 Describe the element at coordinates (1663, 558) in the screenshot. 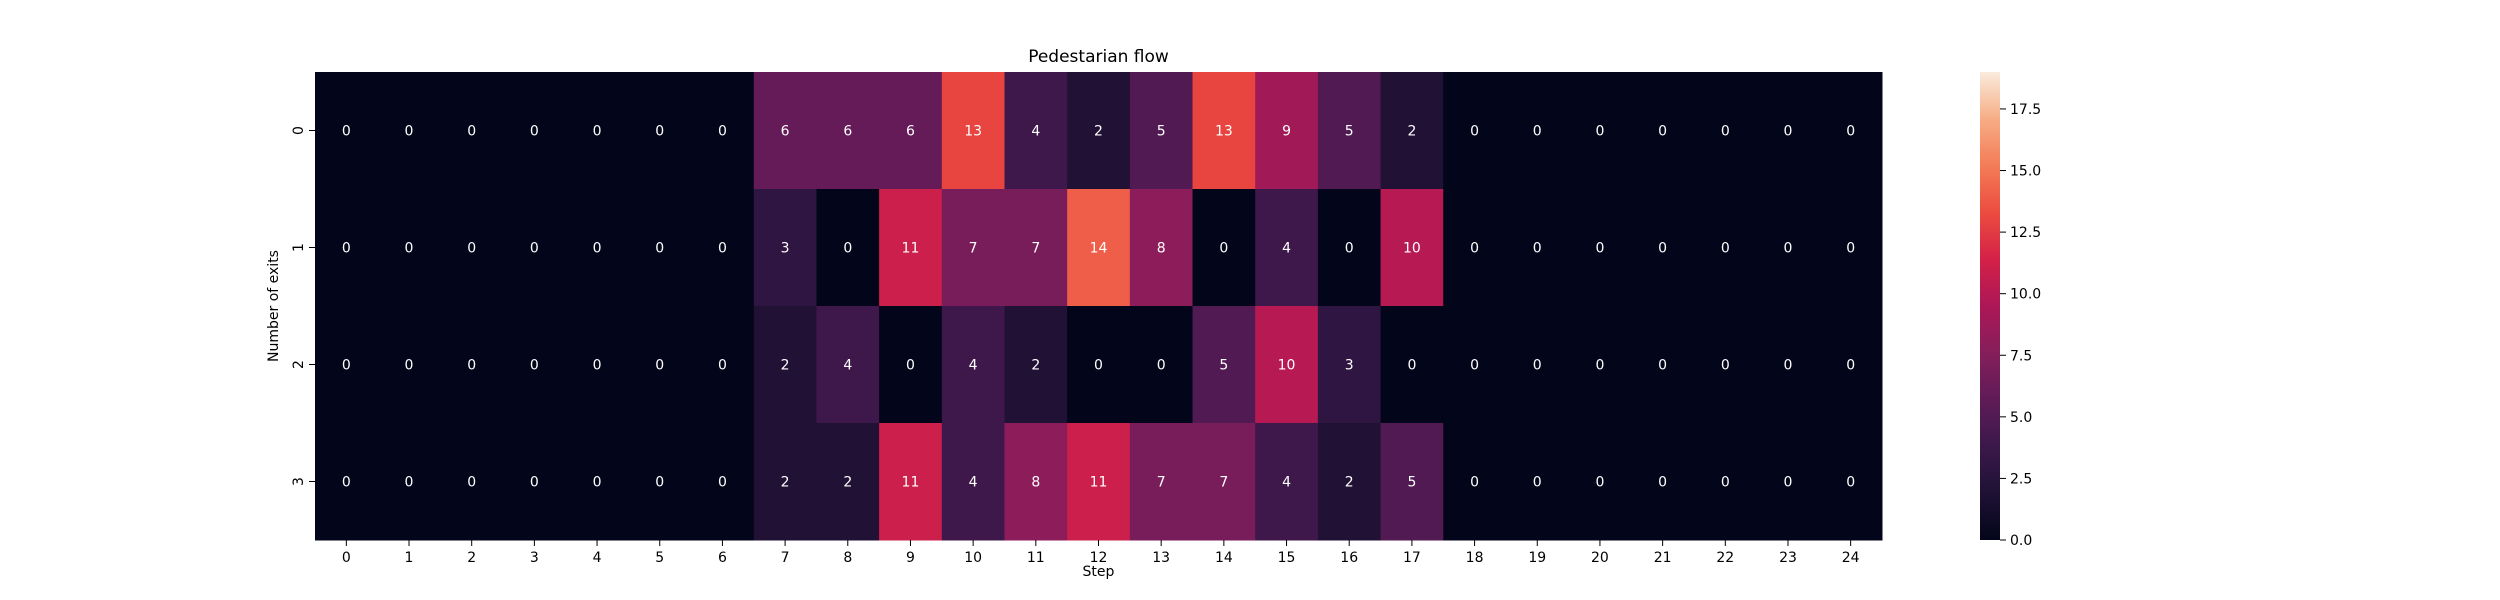

I see `x-tick-label: 21` at that location.